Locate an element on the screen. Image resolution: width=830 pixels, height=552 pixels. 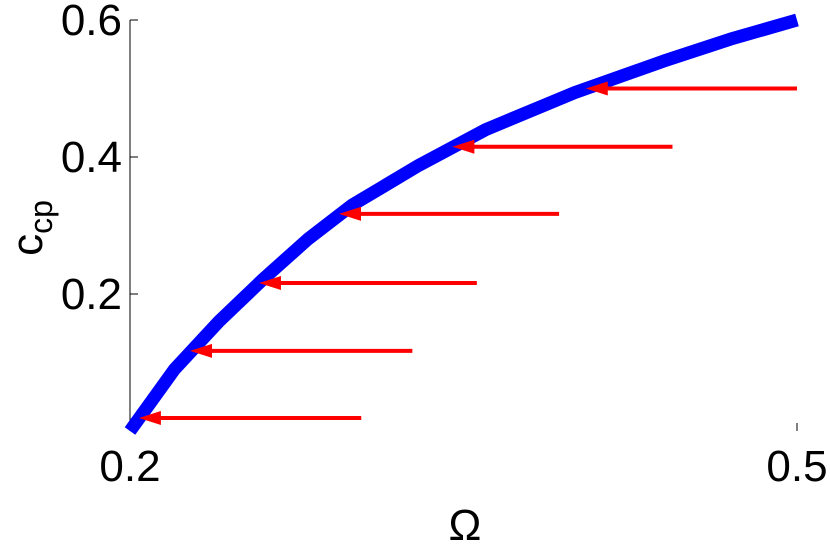
x-tick-label: 0.5 is located at coordinates (796, 466).